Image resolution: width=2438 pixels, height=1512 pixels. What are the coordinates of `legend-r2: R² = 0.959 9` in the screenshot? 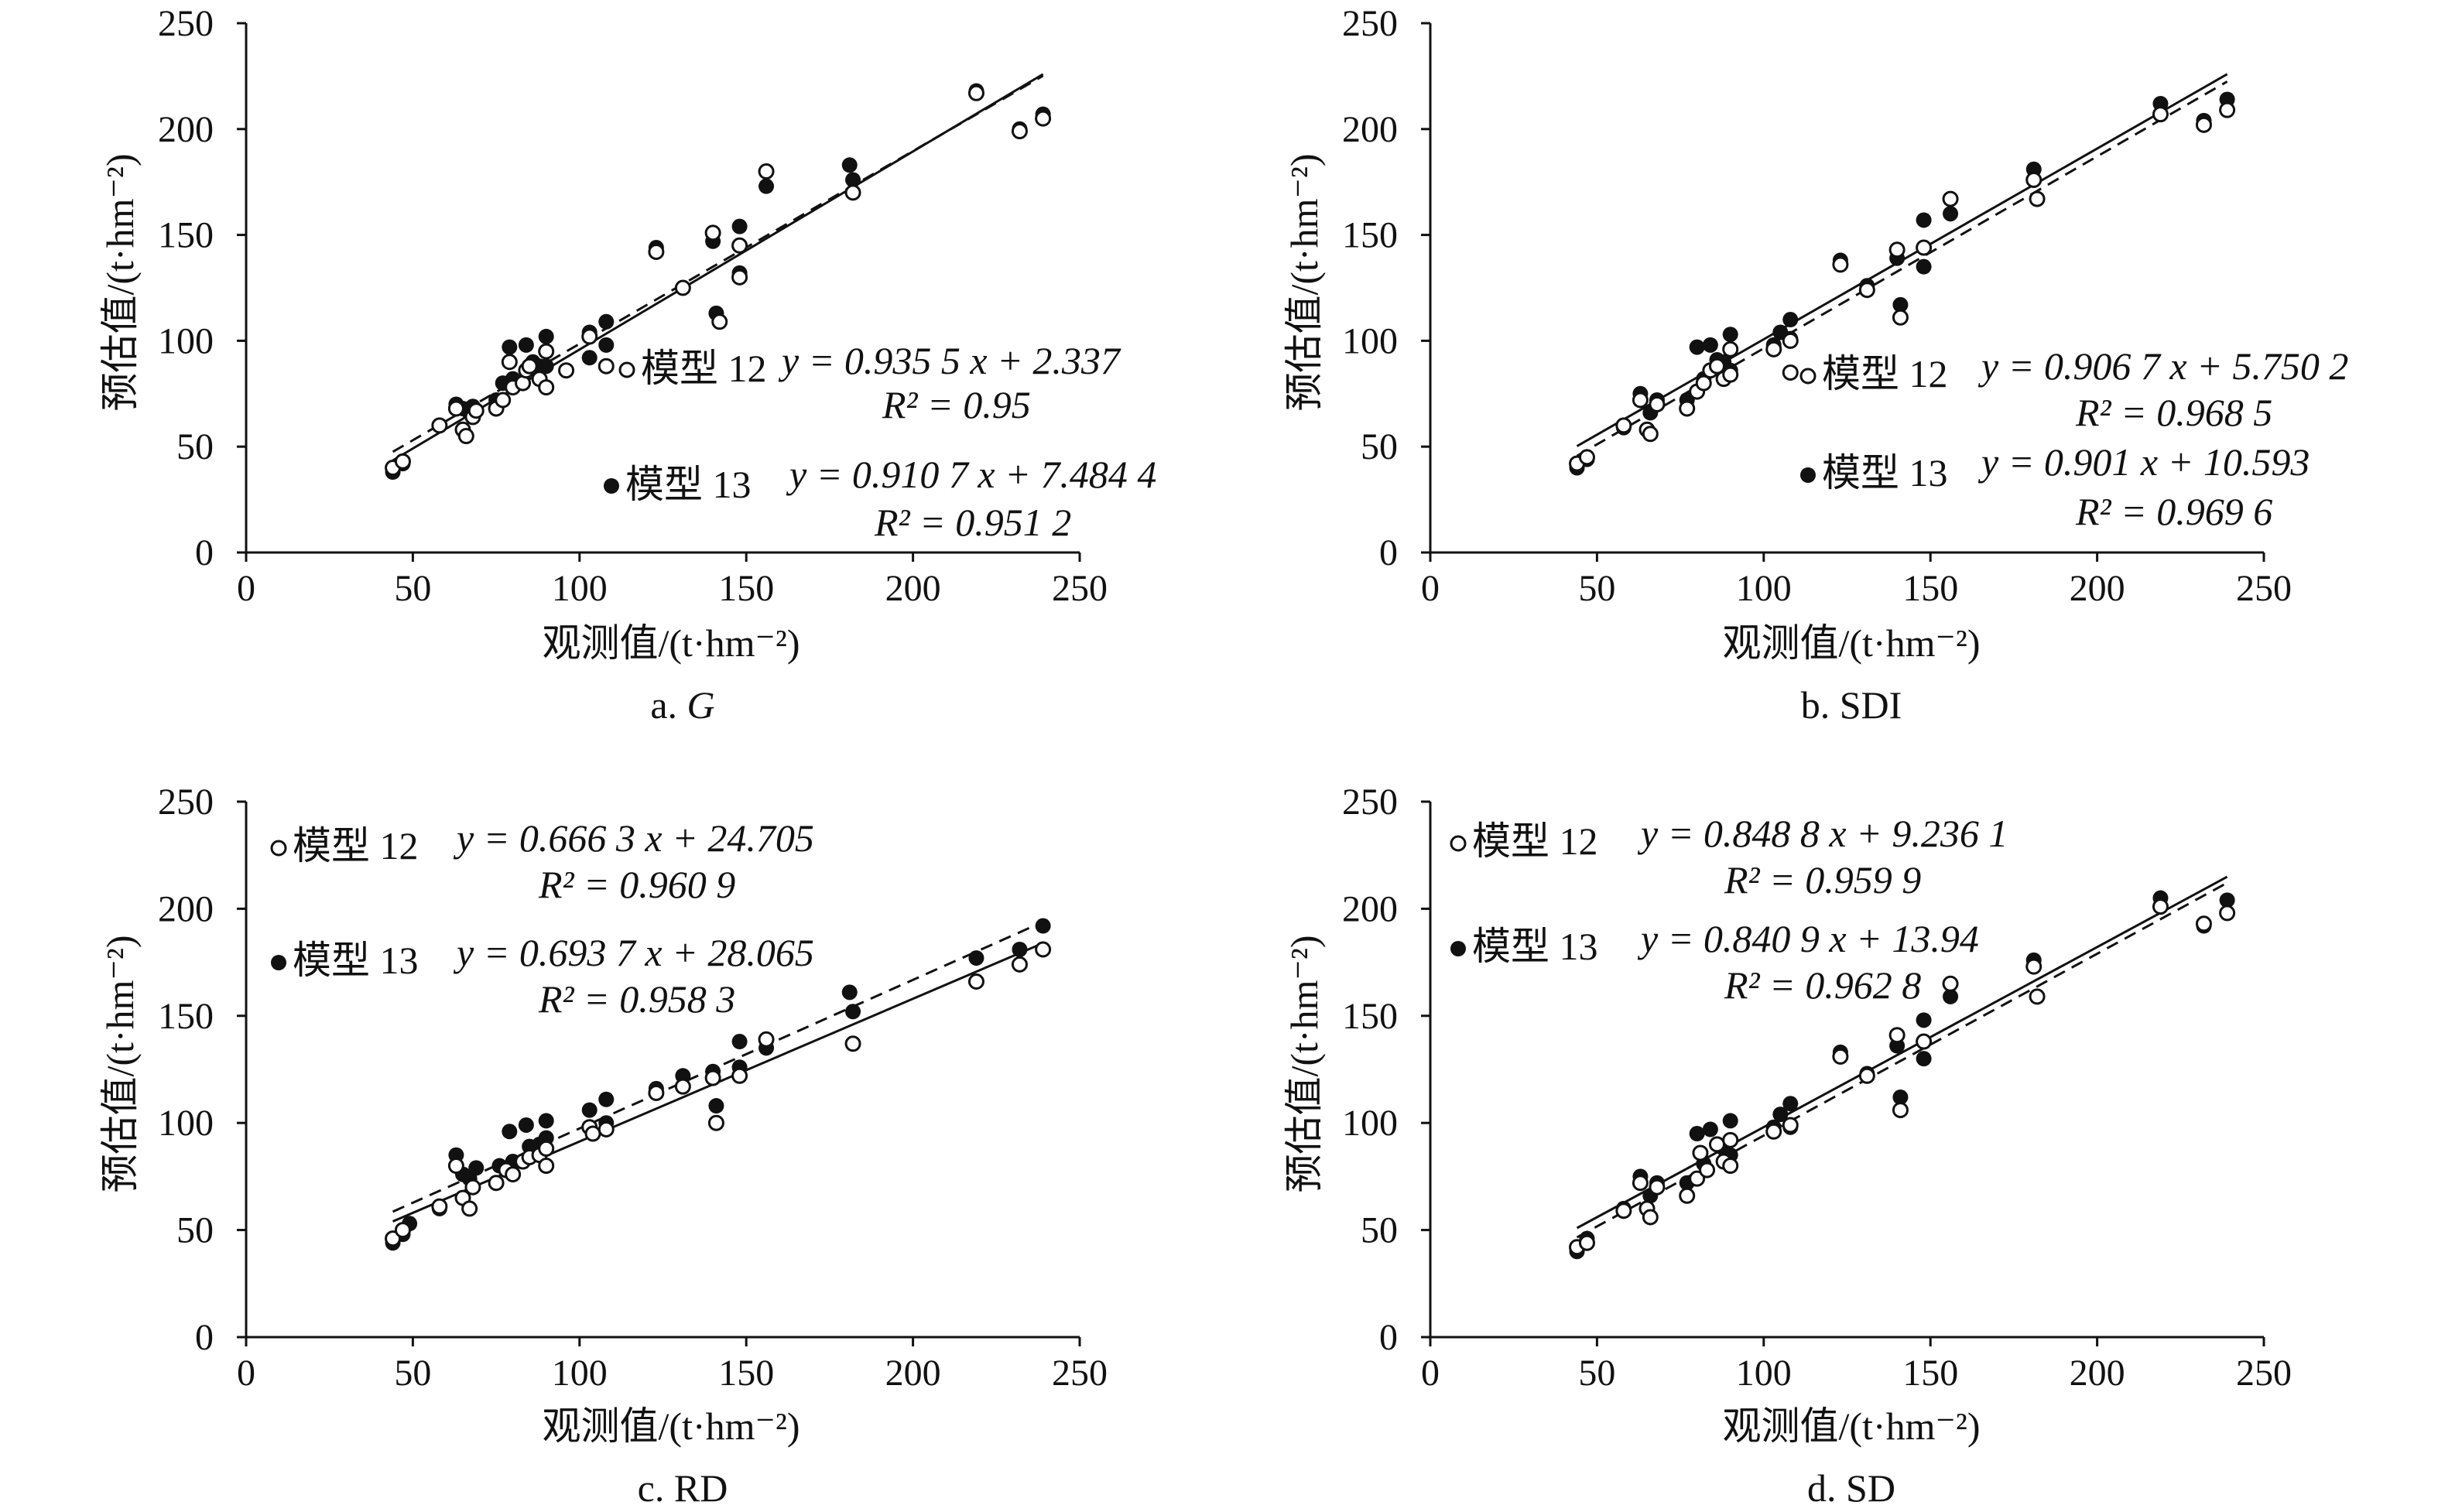 It's located at (1822, 880).